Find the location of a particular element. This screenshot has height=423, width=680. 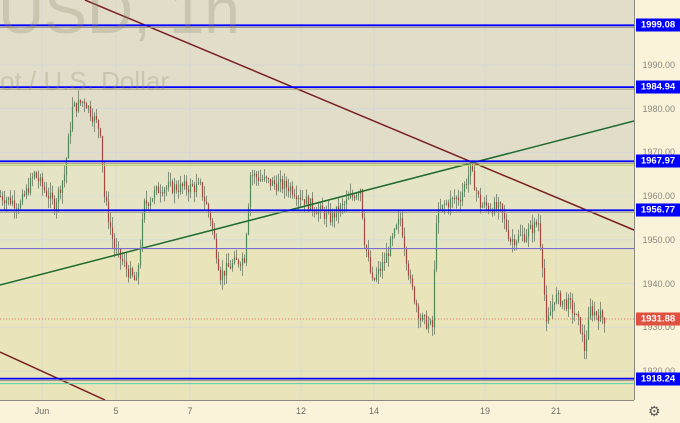

time-tick: 5 is located at coordinates (116, 411).